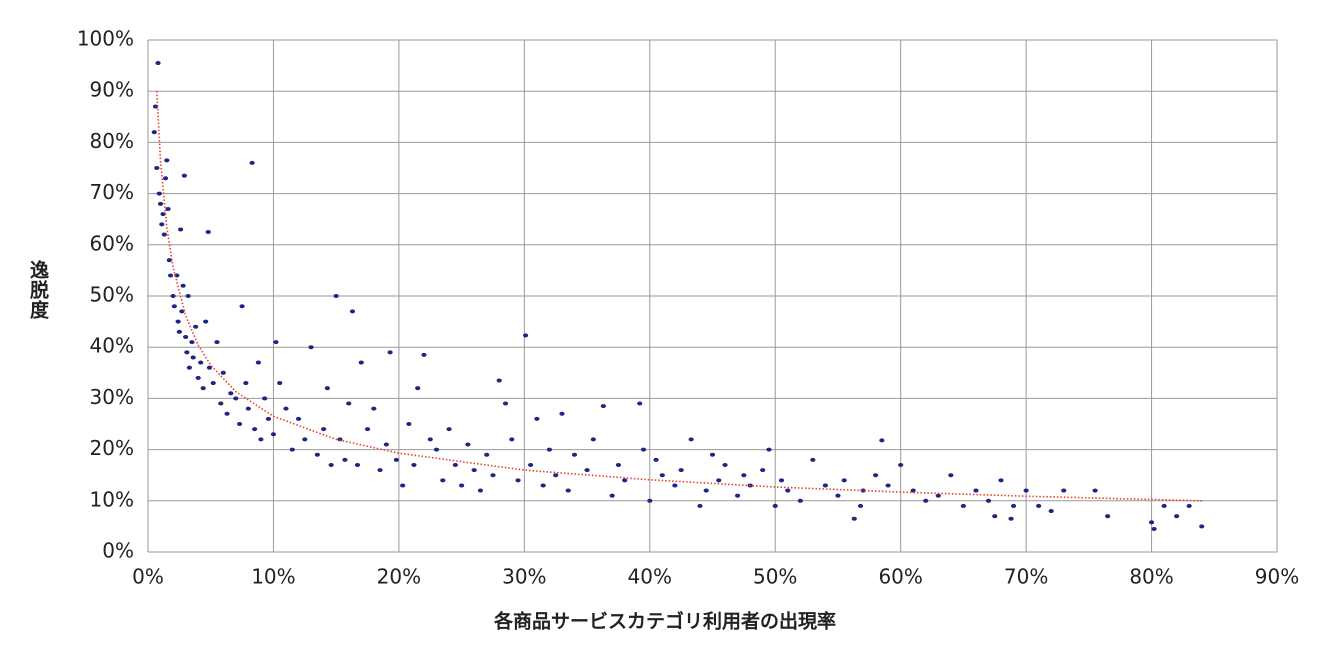  Describe the element at coordinates (118, 551) in the screenshot. I see `y-tick-label: 0%` at that location.